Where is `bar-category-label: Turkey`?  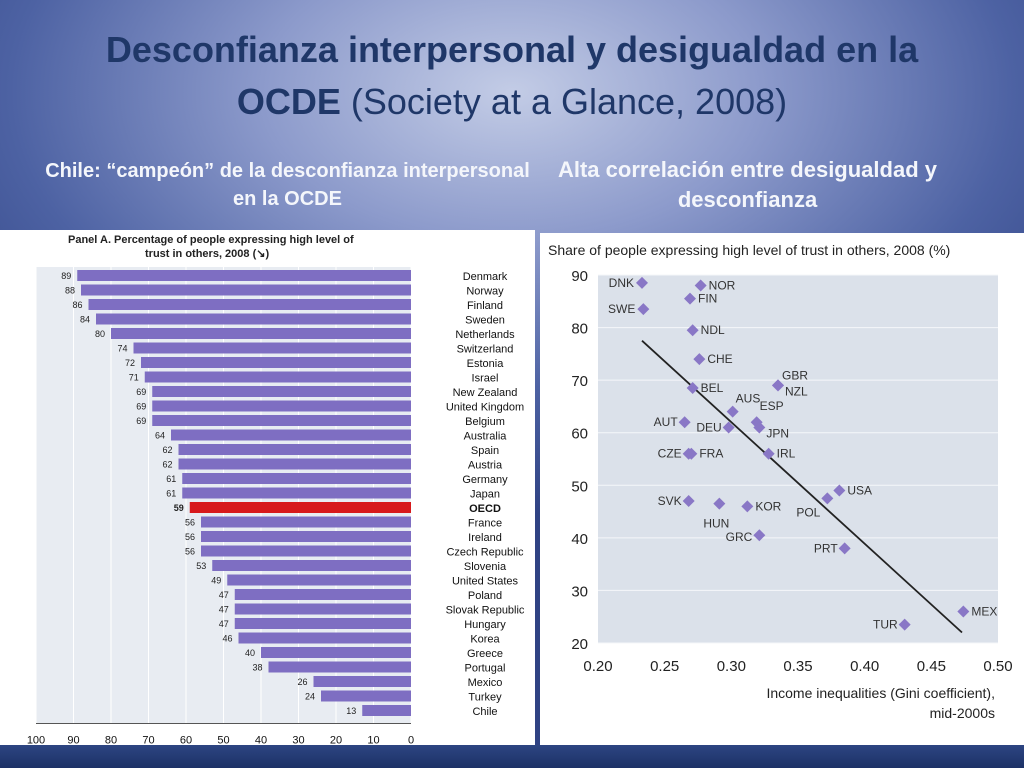
bar-category-label: Turkey is located at coordinates (485, 698).